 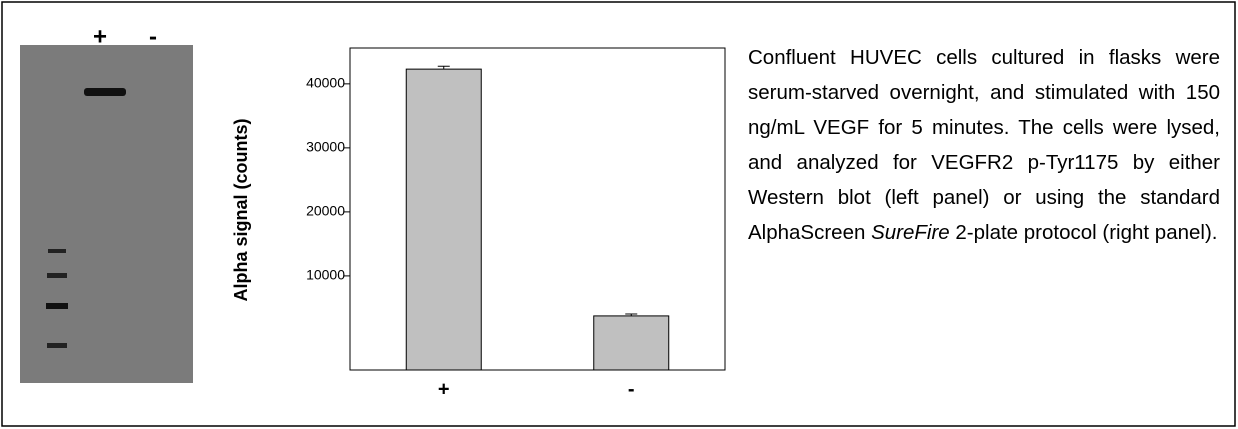 What do you see at coordinates (241, 209) in the screenshot?
I see `y-axis-label: Alpha signal (counts)` at bounding box center [241, 209].